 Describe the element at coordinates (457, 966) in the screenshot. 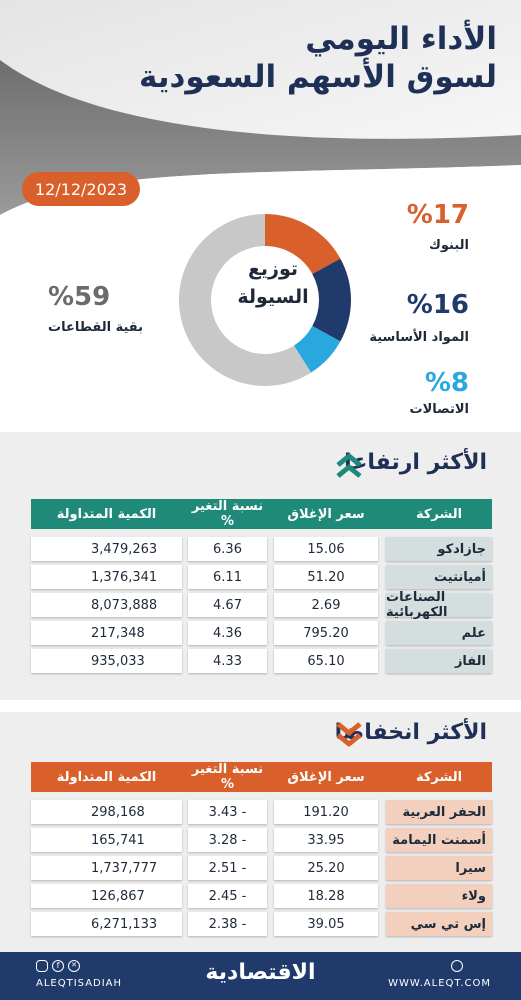

I see `website-icon` at that location.